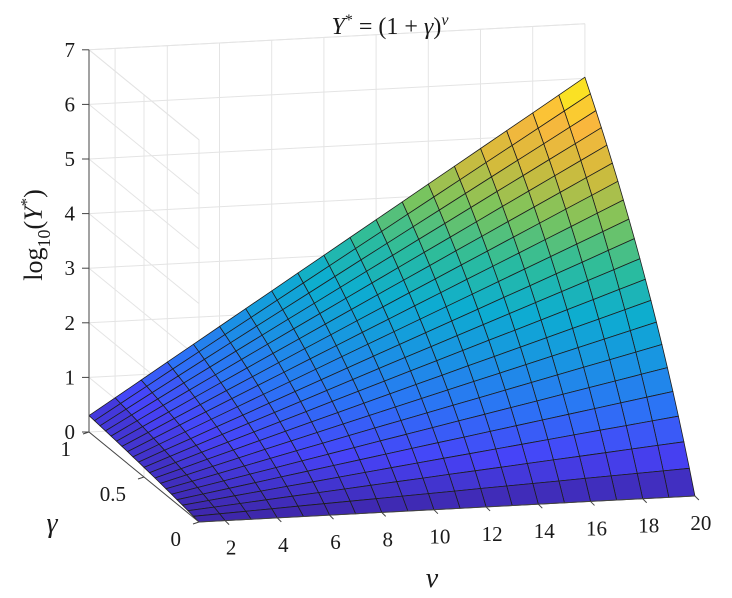 Image resolution: width=732 pixels, height=598 pixels. Describe the element at coordinates (70, 50) in the screenshot. I see `z-tick-label: 7` at that location.